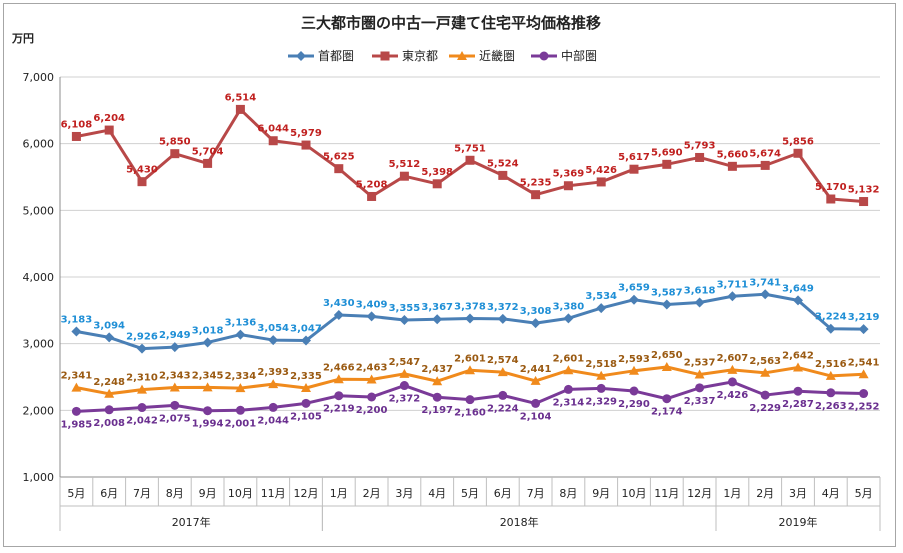  What do you see at coordinates (798, 404) in the screenshot?
I see `data-label: 2,287` at bounding box center [798, 404].